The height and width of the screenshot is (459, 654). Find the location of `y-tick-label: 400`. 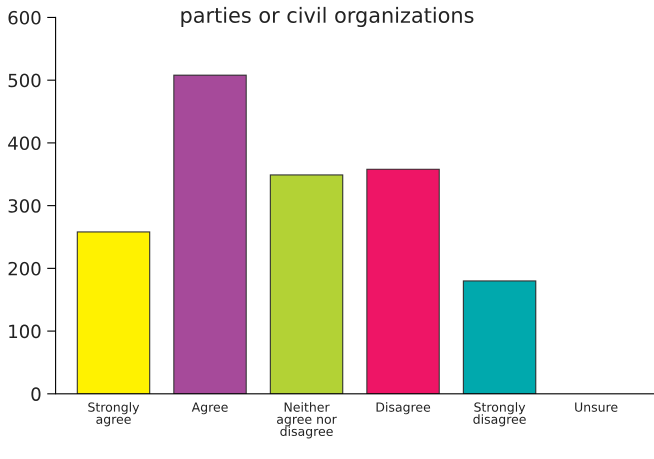

y-tick-label: 400 is located at coordinates (24, 143).